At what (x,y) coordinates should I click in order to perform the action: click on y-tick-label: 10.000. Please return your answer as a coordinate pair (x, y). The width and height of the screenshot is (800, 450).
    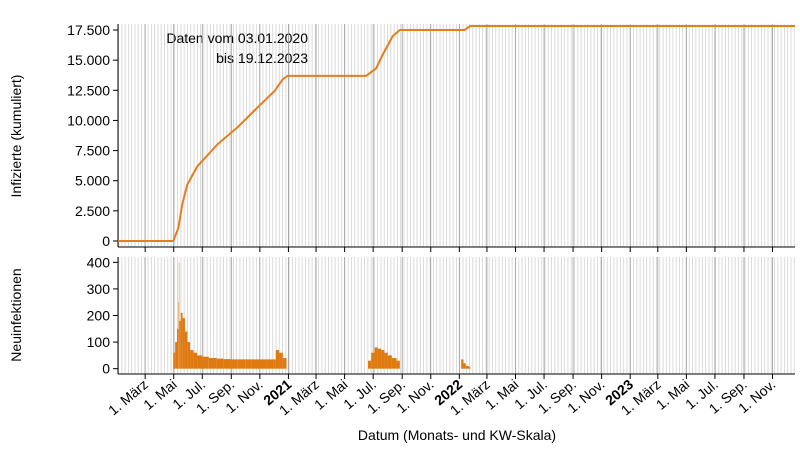
    Looking at the image, I should click on (88, 120).